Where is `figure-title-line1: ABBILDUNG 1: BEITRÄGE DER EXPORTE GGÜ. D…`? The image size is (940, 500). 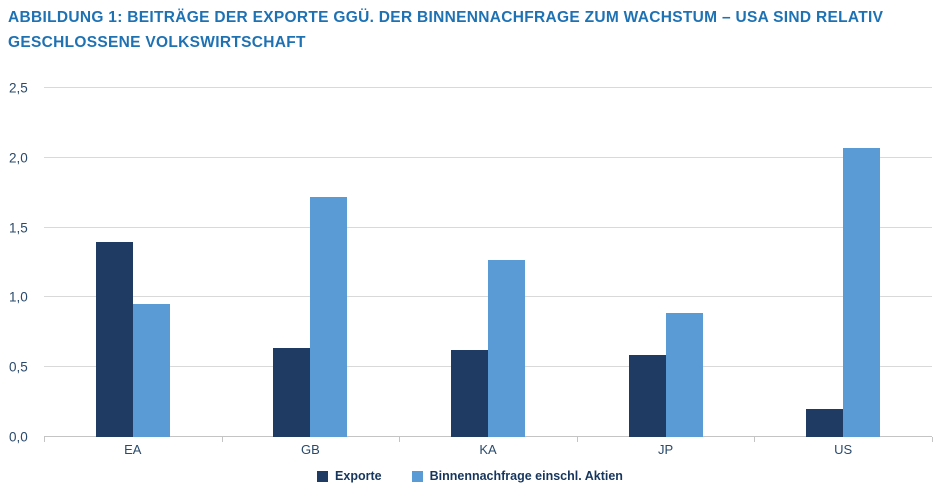 figure-title-line1: ABBILDUNG 1: BEITRÄGE DER EXPORTE GGÜ. D… is located at coordinates (446, 17).